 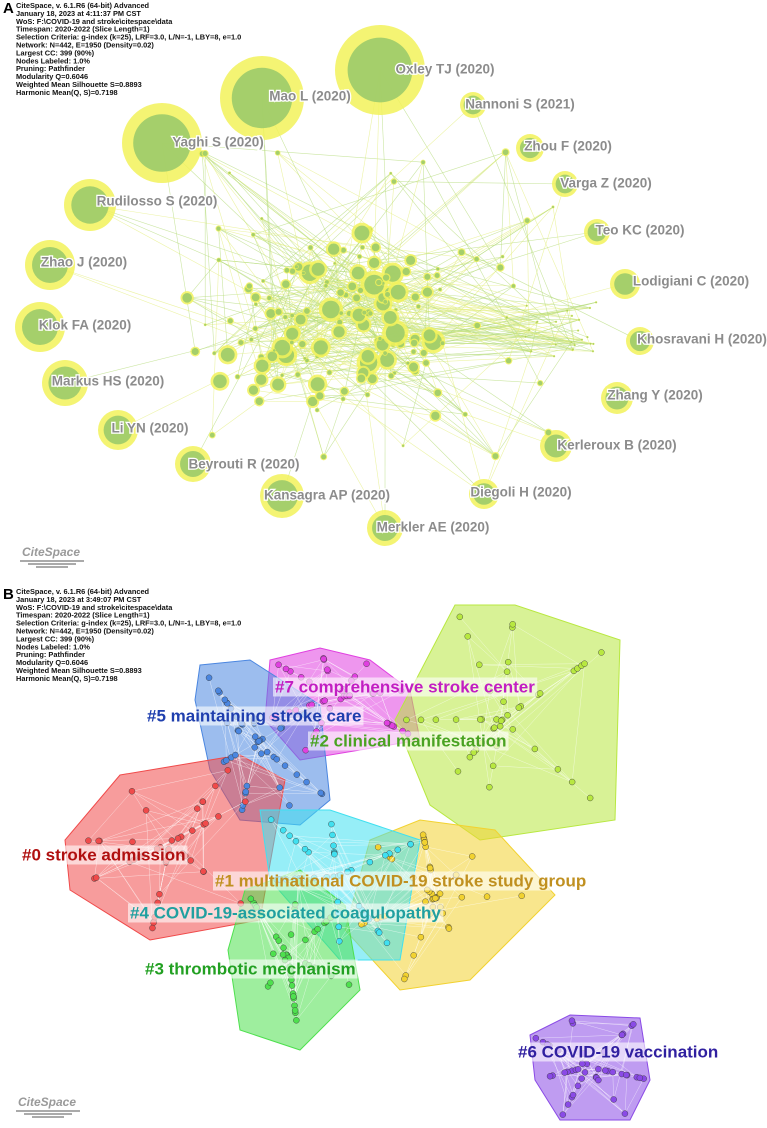 What do you see at coordinates (243, 464) in the screenshot?
I see `node-label: Beyrouti R (2020)` at bounding box center [243, 464].